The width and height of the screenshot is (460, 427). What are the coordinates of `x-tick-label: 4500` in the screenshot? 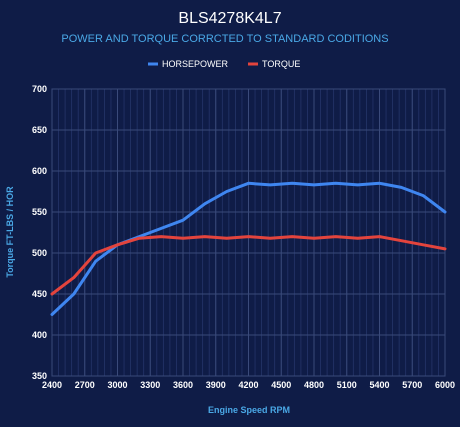 It's located at (281, 385).